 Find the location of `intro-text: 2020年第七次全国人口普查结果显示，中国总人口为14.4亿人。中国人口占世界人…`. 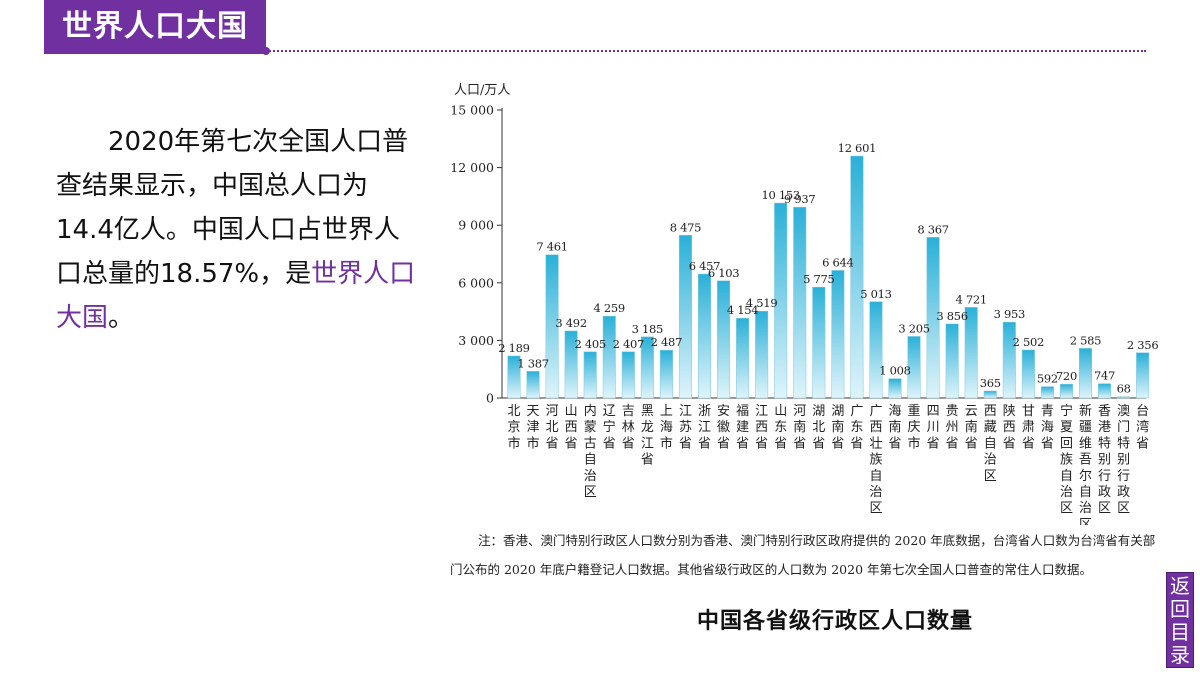

intro-text: 2020年第七次全国人口普查结果显示，中国总人口为14.4亿人。中国人口占世界人… is located at coordinates (232, 208).